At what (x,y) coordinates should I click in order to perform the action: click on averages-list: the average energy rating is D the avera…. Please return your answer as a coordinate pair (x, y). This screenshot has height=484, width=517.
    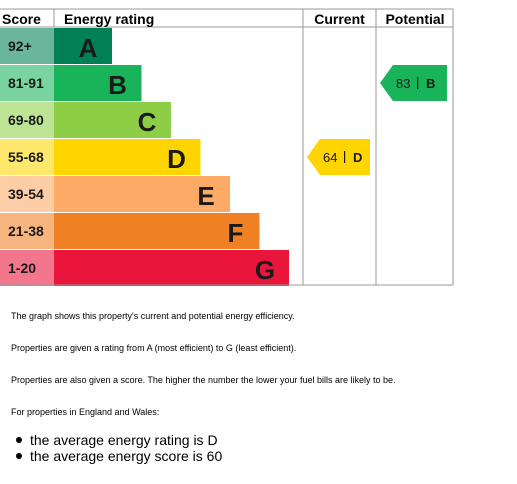
    Looking at the image, I should click on (118, 448).